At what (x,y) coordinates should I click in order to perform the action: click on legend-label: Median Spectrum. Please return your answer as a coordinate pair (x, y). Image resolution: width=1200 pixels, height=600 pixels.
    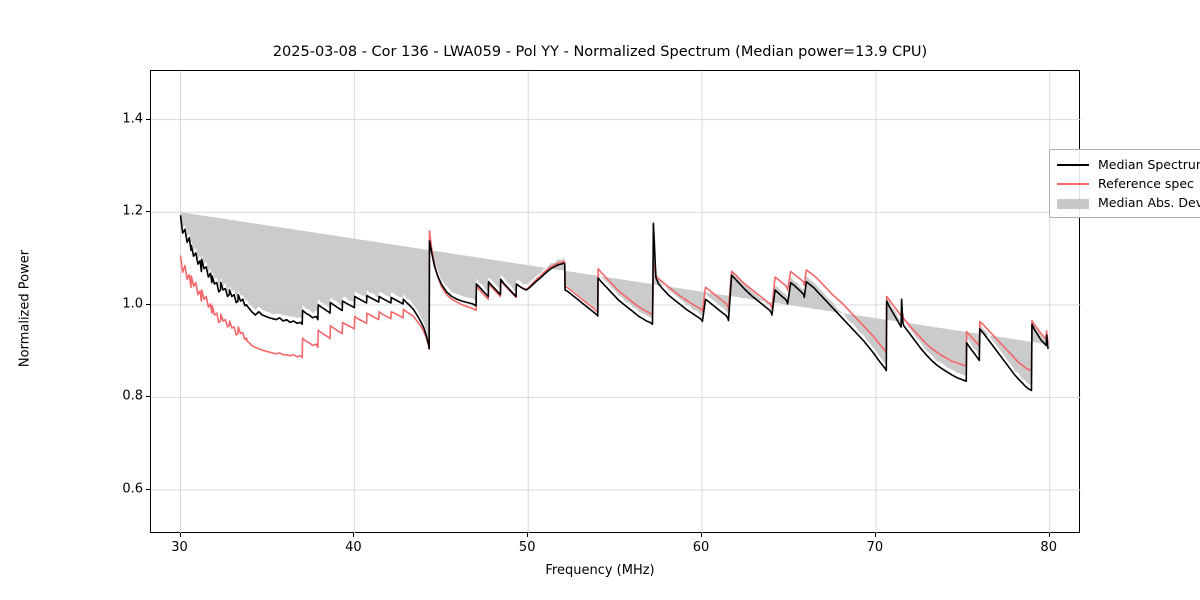
    Looking at the image, I should click on (1149, 164).